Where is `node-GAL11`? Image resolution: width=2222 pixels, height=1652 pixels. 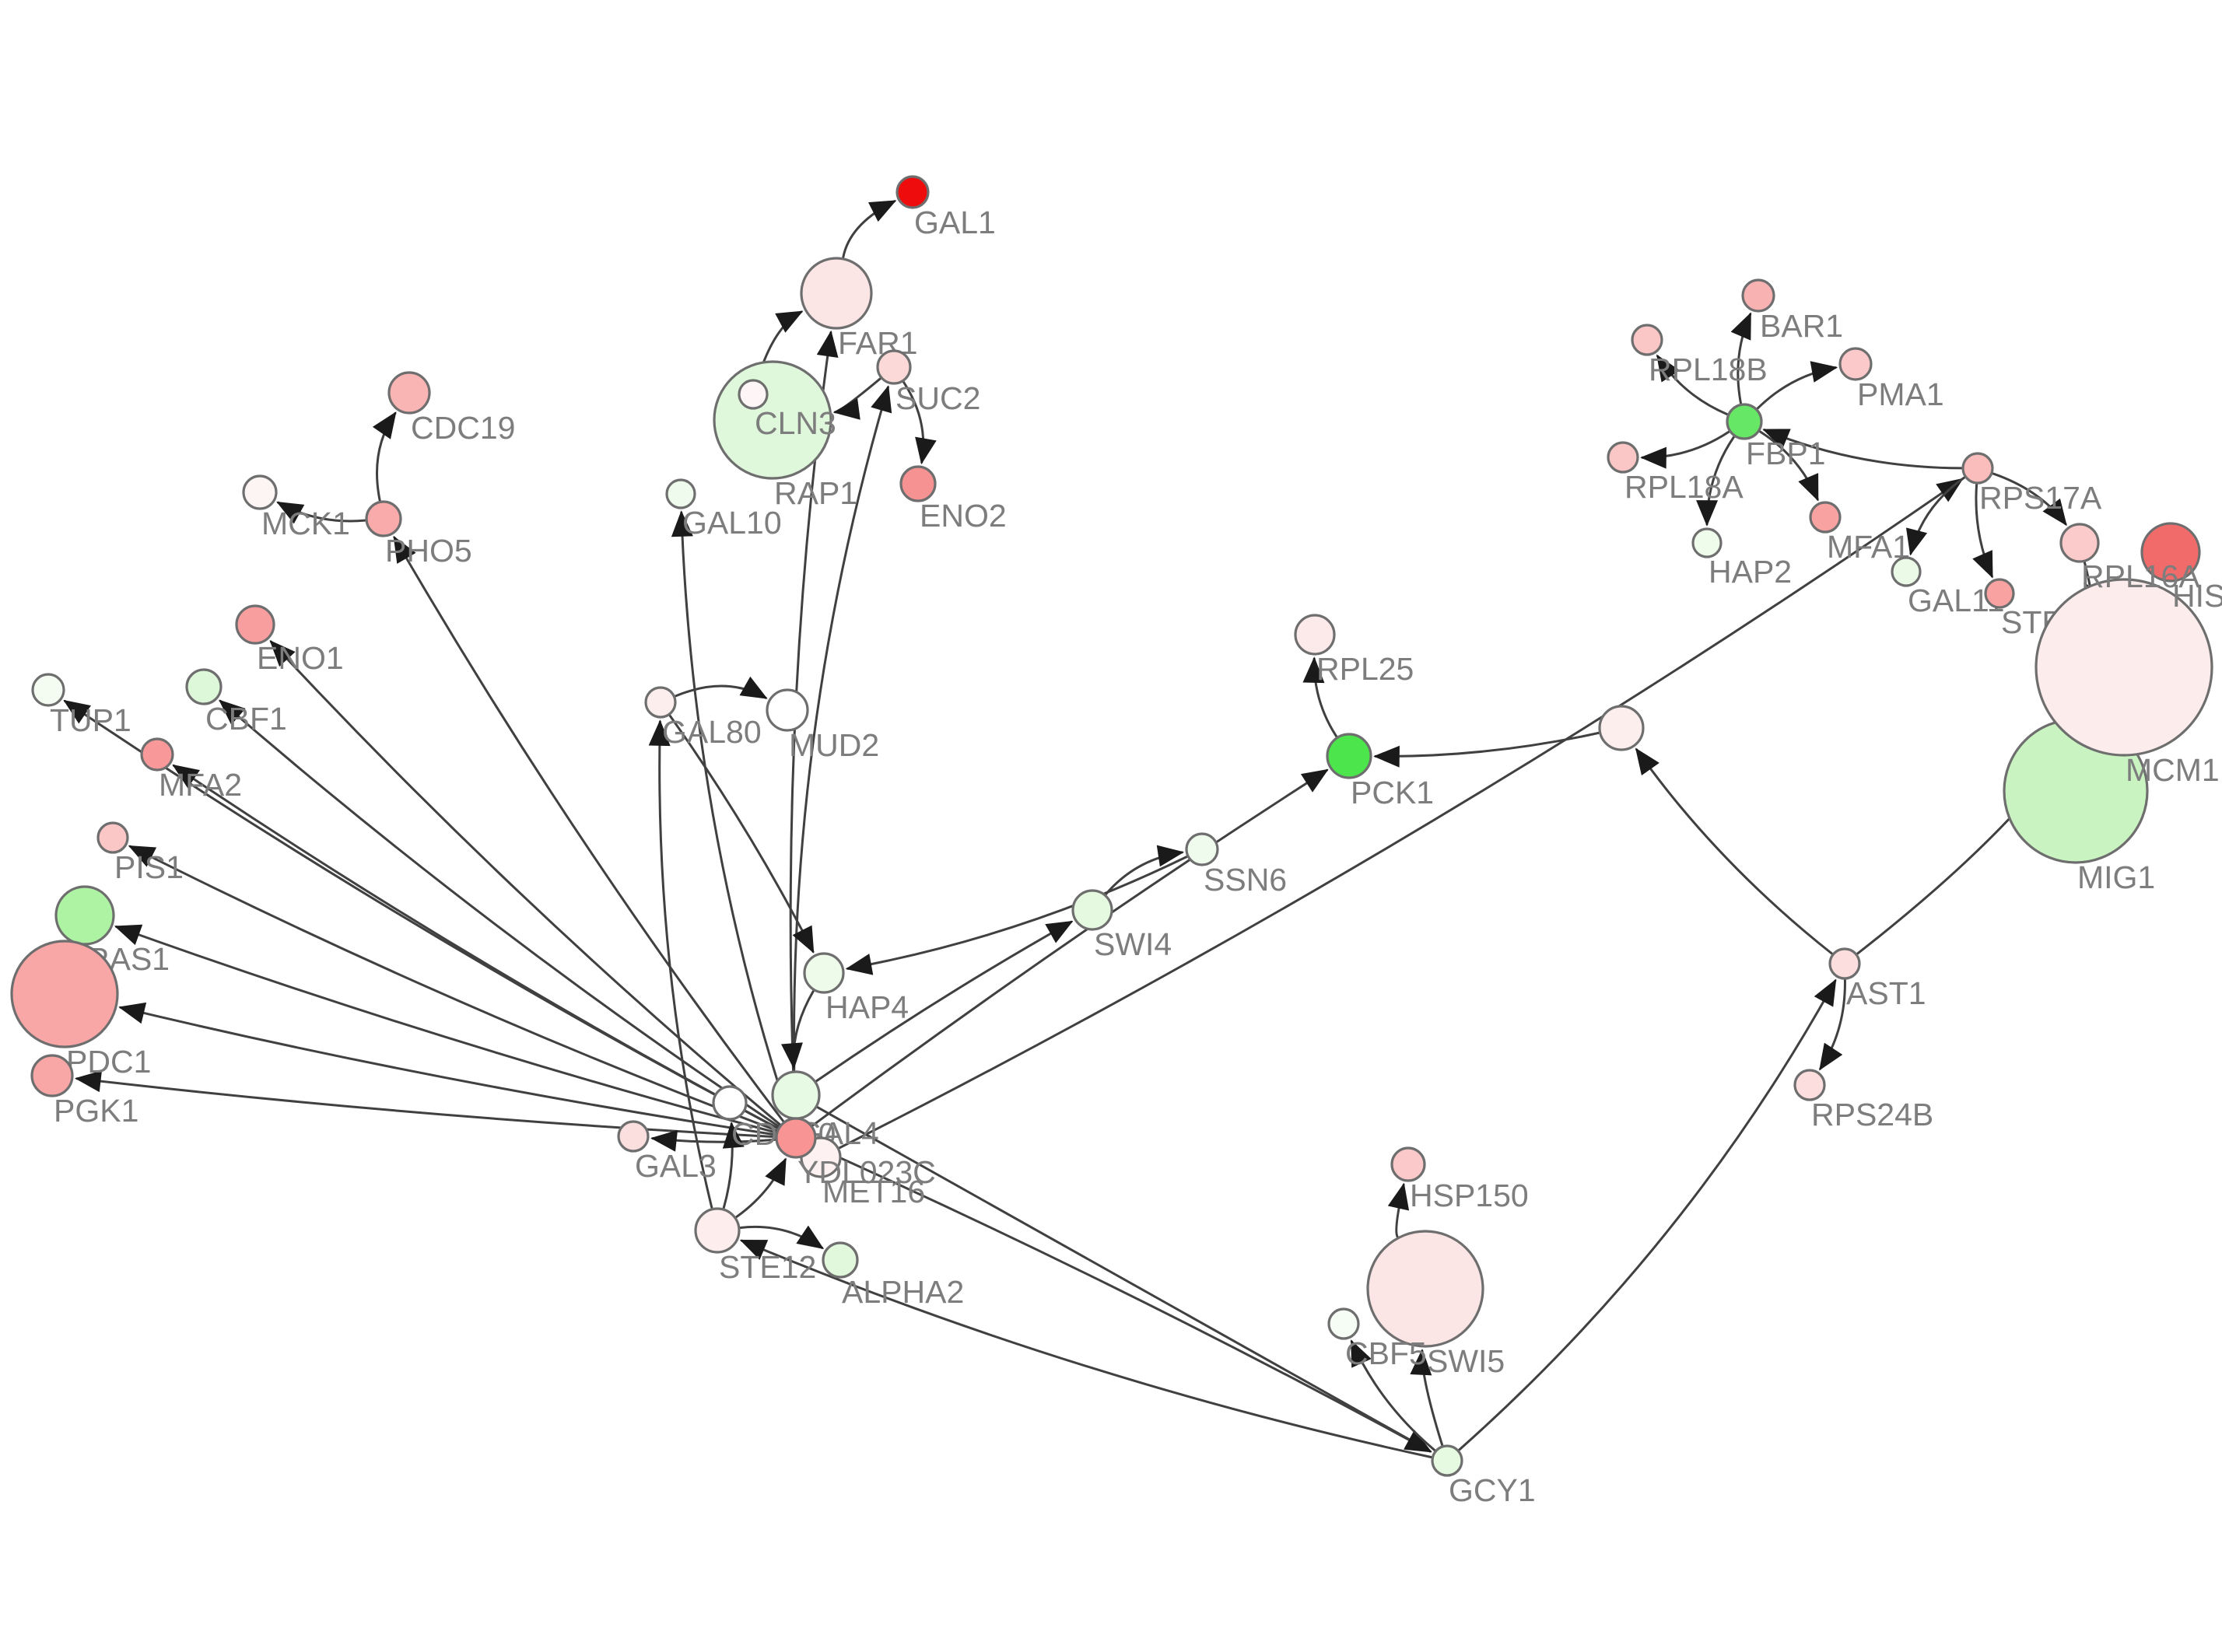 node-GAL11 is located at coordinates (1907, 571).